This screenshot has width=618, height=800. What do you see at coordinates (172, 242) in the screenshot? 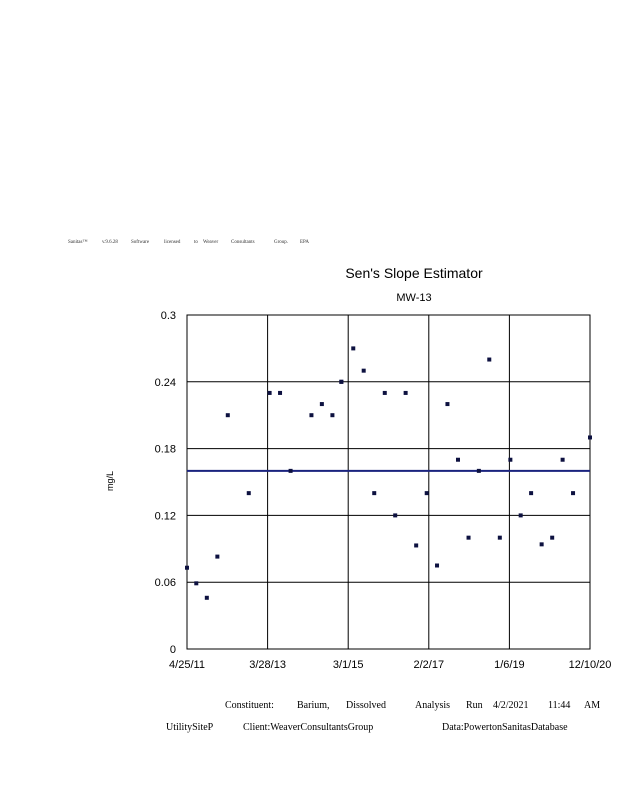
I see `header-word: licensed` at bounding box center [172, 242].